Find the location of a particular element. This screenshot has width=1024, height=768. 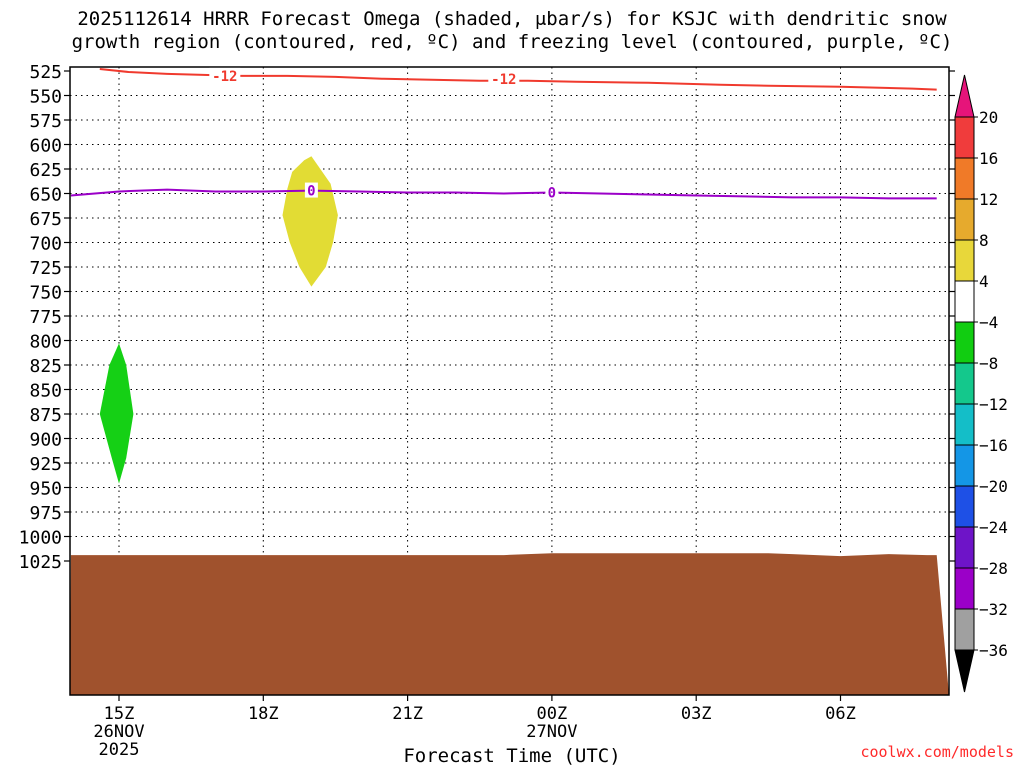

contour-line is located at coordinates (503, 194).